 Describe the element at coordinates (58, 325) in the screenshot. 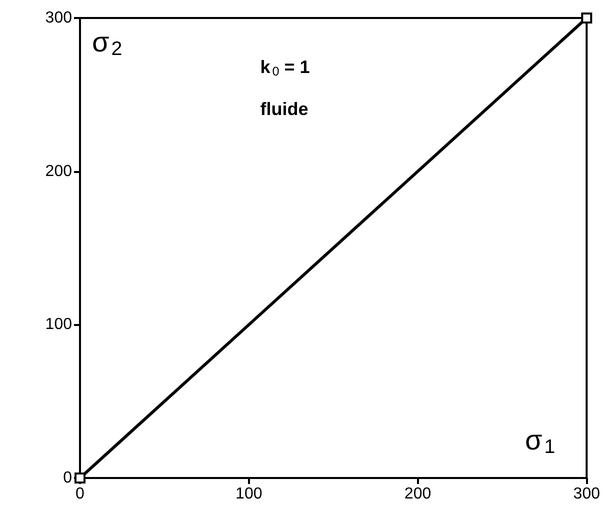

I see `y-tick-label: 100` at that location.